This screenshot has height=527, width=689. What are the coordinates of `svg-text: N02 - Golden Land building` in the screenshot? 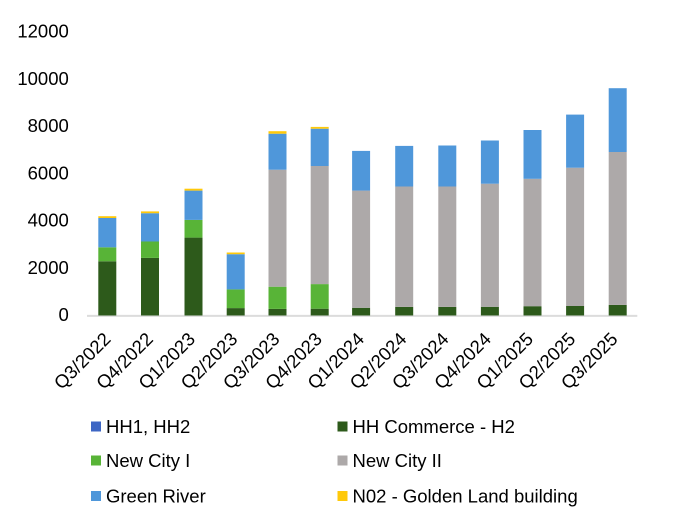 It's located at (465, 495).